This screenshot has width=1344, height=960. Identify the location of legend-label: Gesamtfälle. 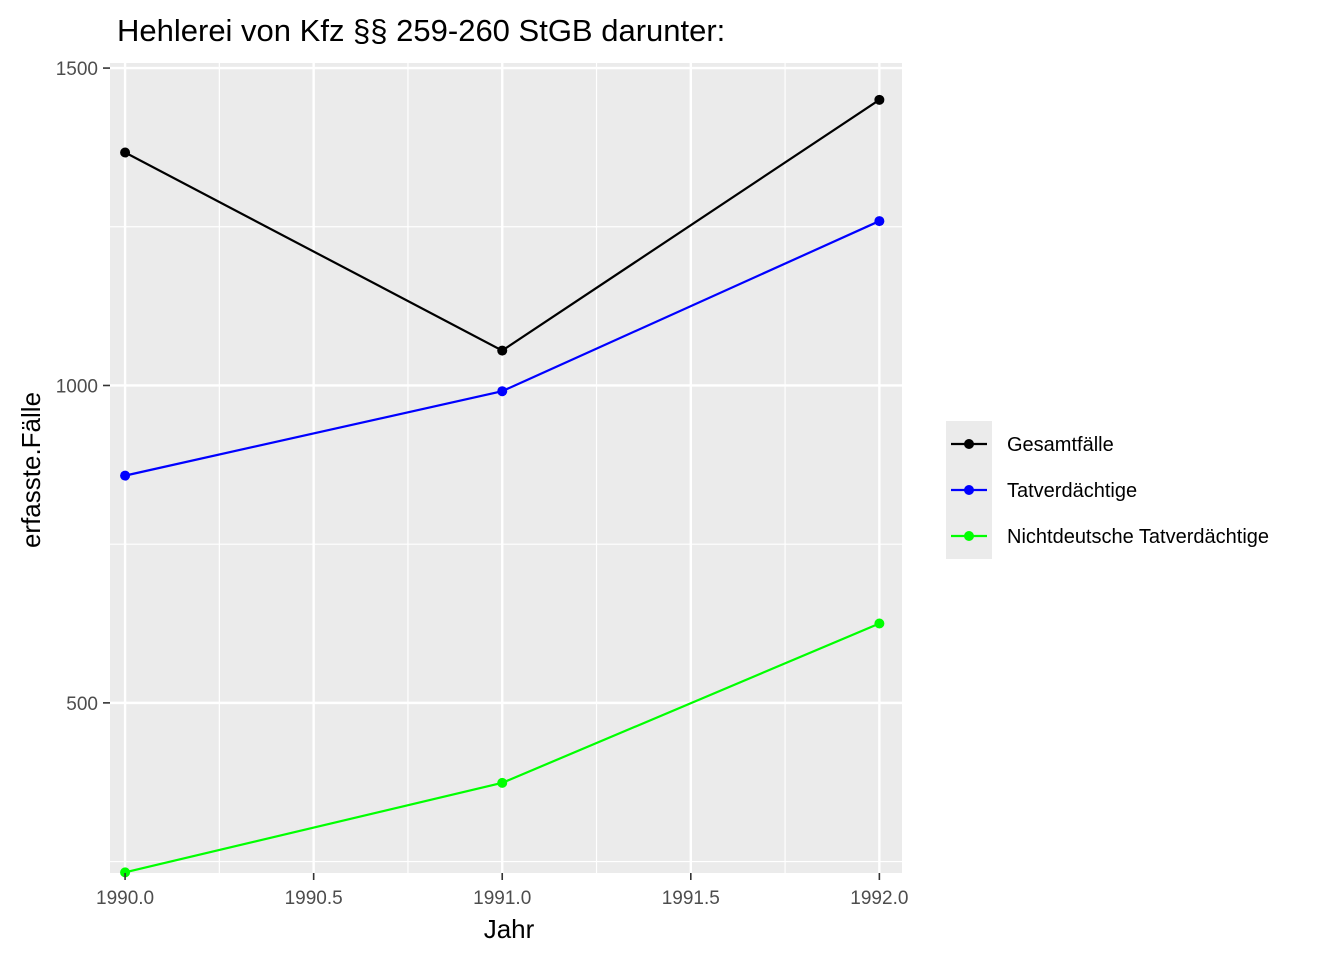
(1060, 445).